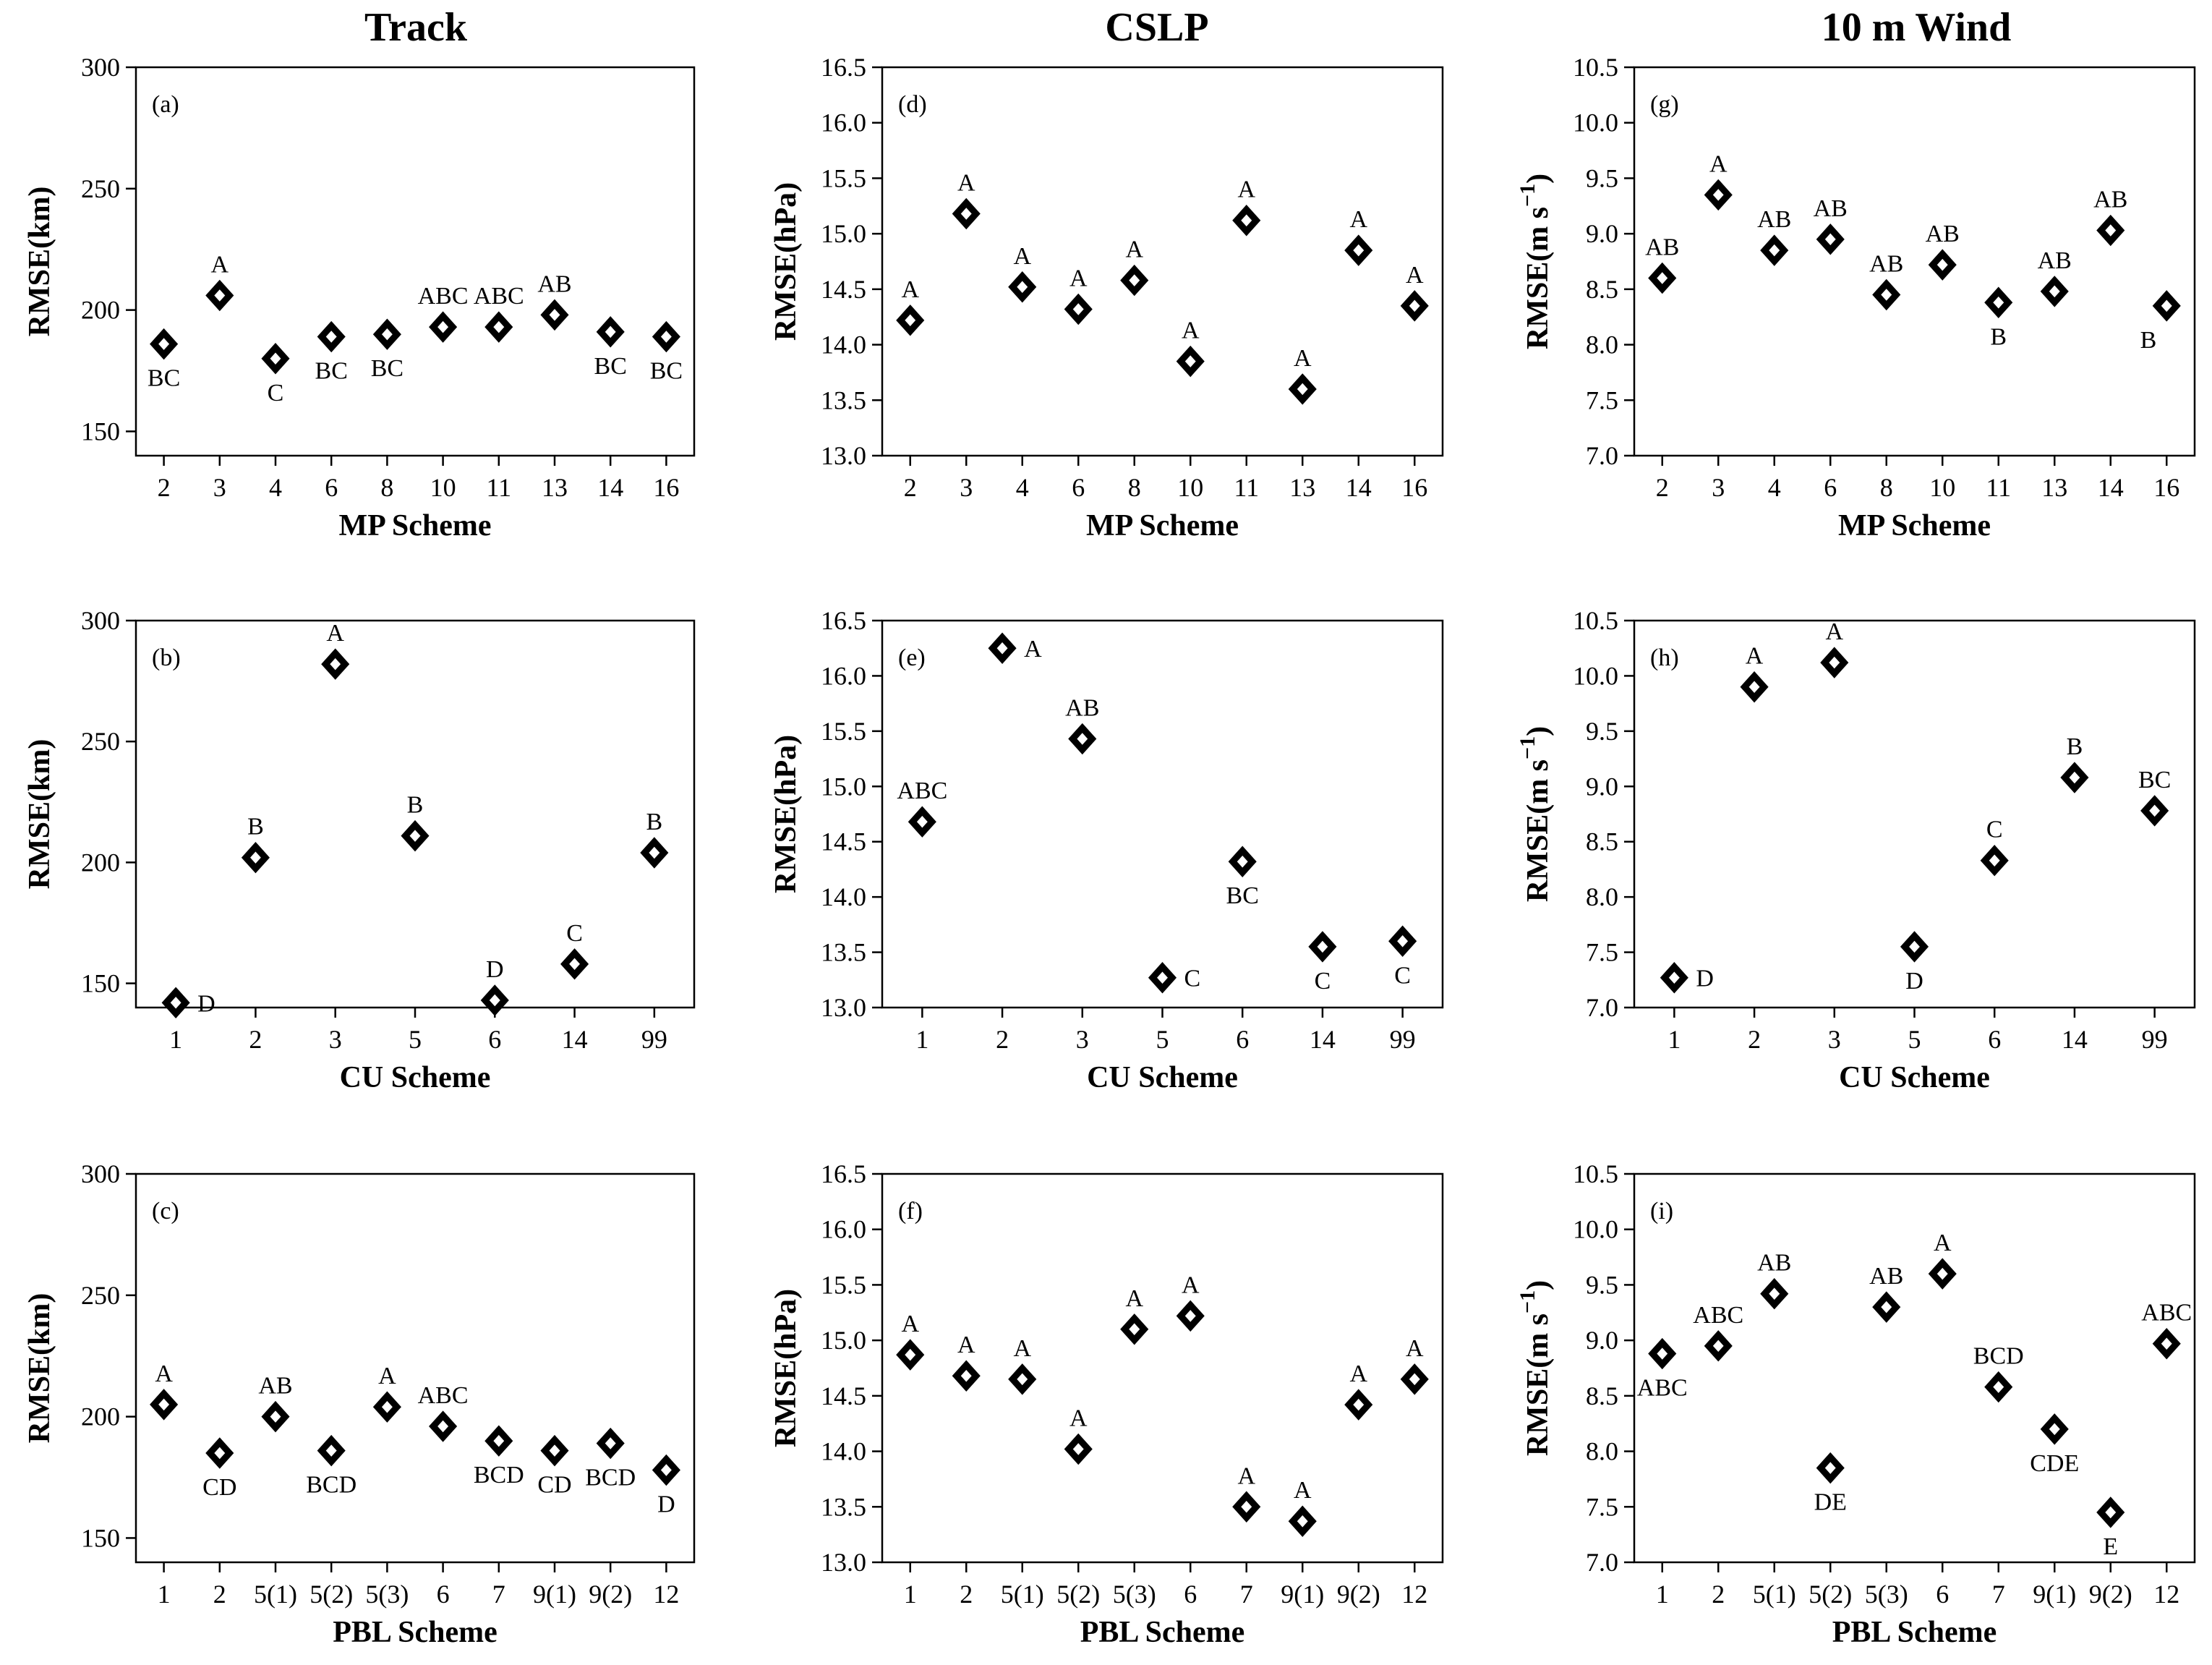  I want to click on y-tick-label: 300, so click(100, 1173).